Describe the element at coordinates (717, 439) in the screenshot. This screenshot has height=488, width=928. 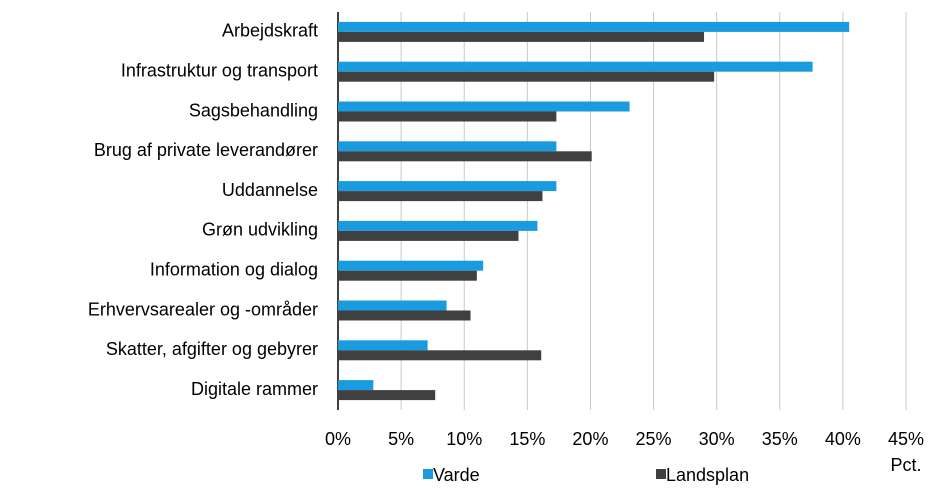
I see `x-tick-label: 30%` at that location.